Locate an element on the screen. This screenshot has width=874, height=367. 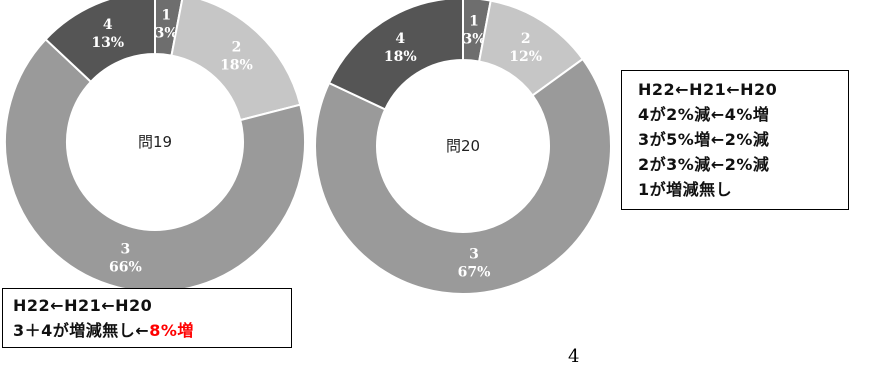
donut-center-label: 問20 is located at coordinates (463, 146).